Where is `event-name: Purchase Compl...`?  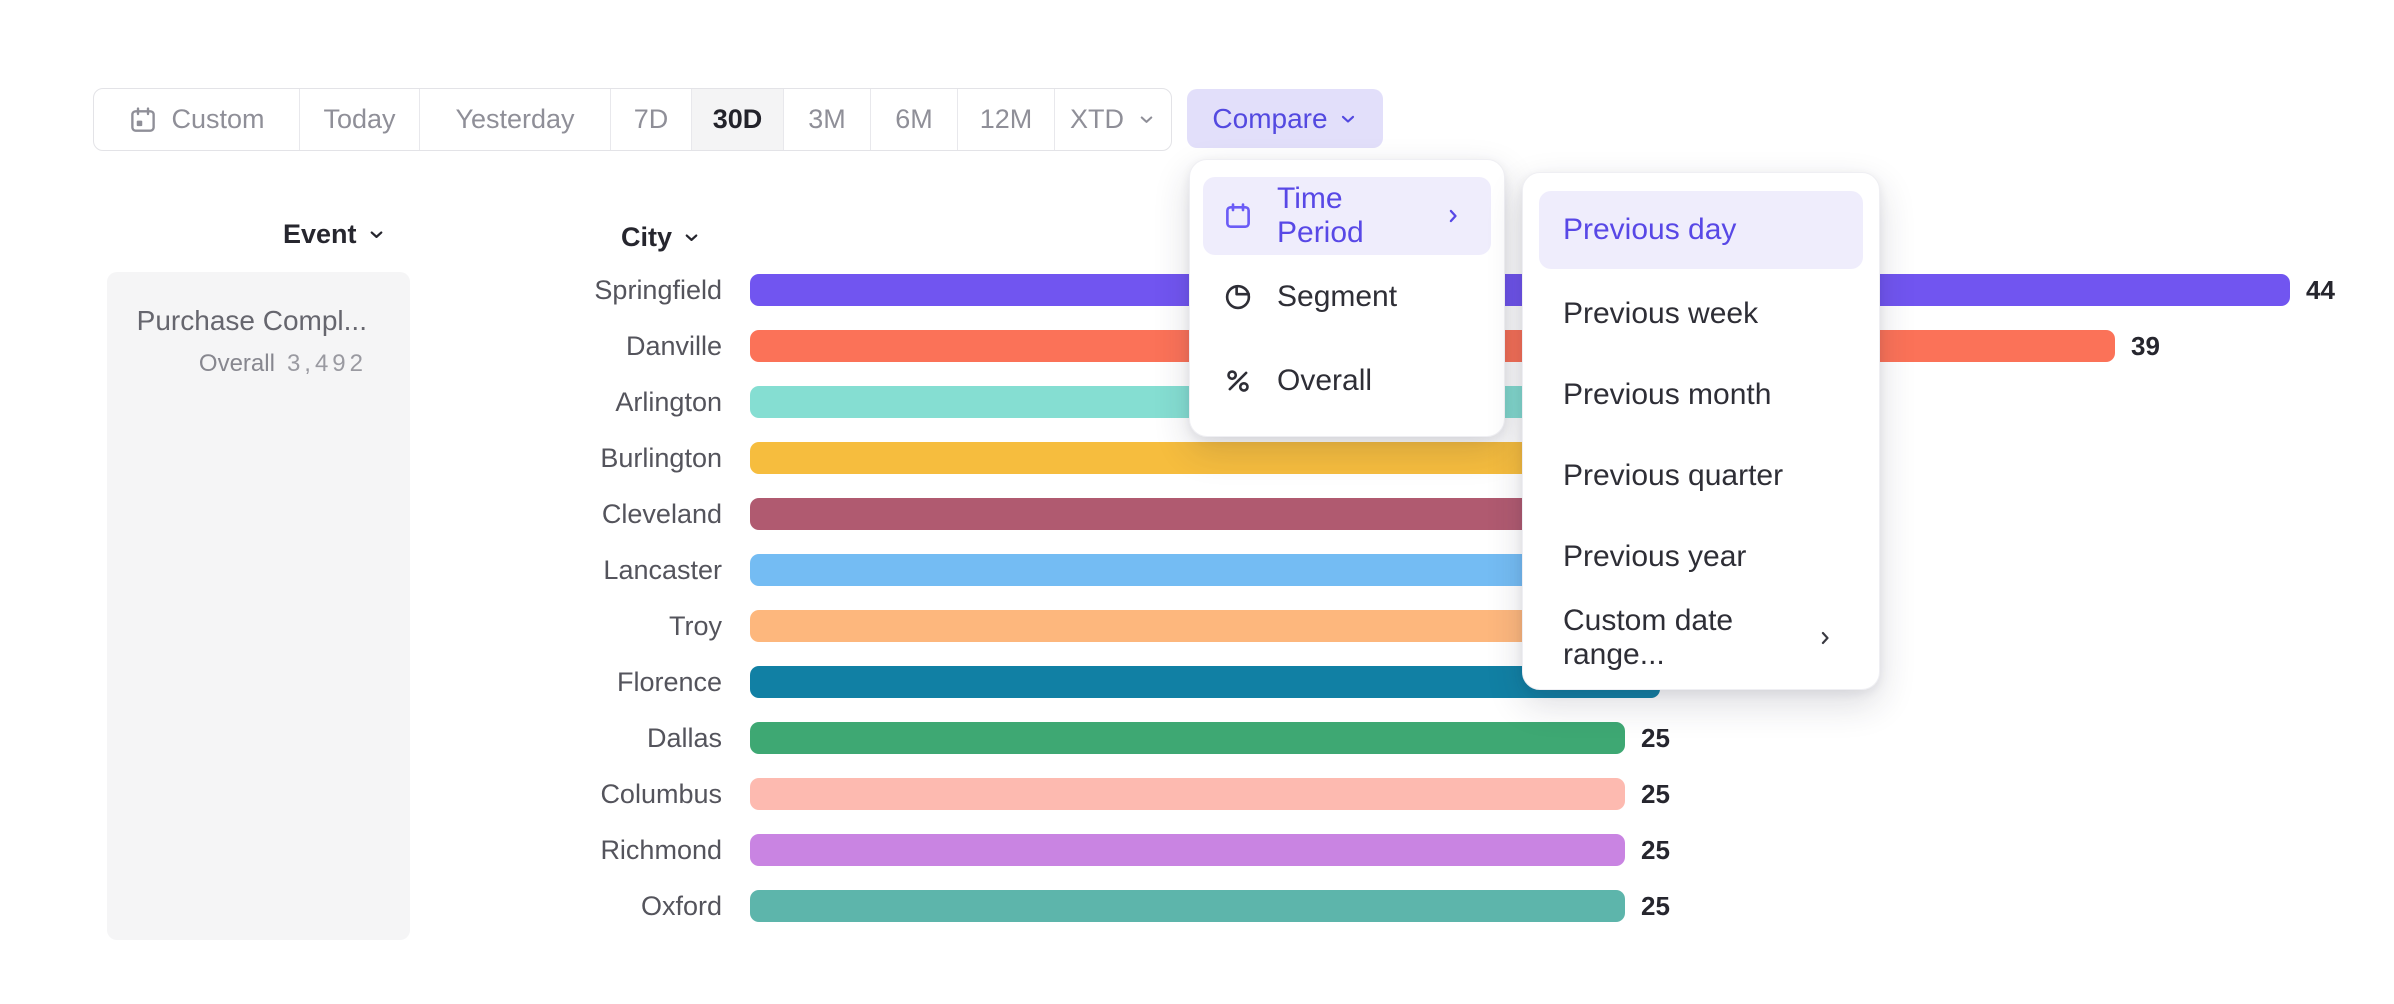 event-name: Purchase Compl... is located at coordinates (251, 320).